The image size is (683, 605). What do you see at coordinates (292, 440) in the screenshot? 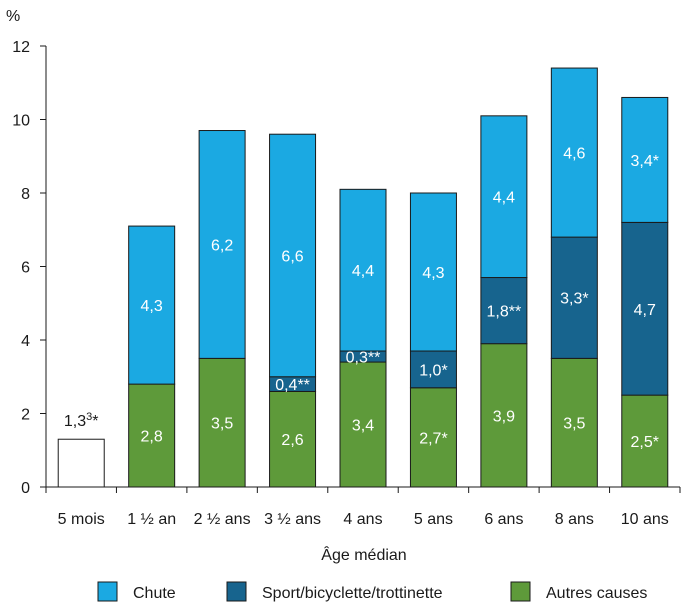
I see `bar-segment-label: 2,6` at bounding box center [292, 440].